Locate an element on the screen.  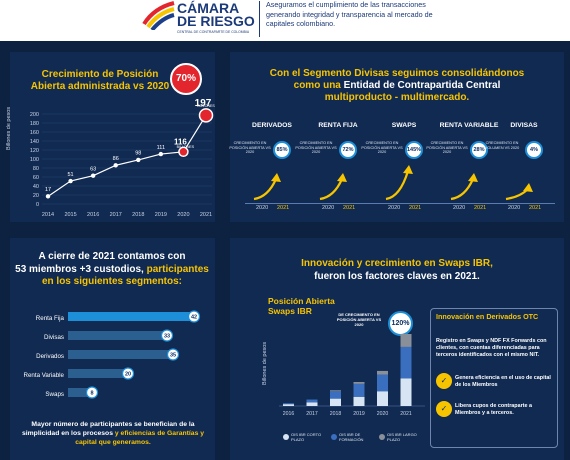
y-tick-label: 20 is located at coordinates (36, 196).